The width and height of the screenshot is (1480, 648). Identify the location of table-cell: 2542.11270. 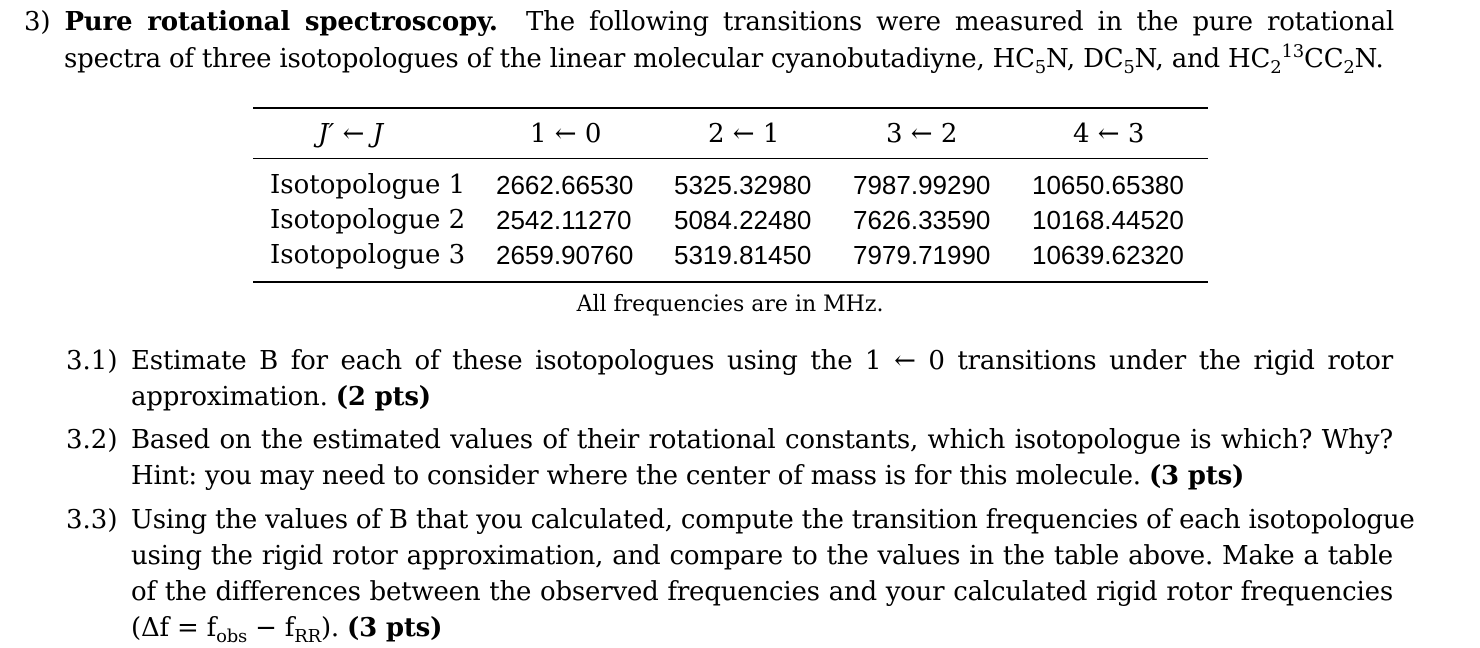
(564, 220).